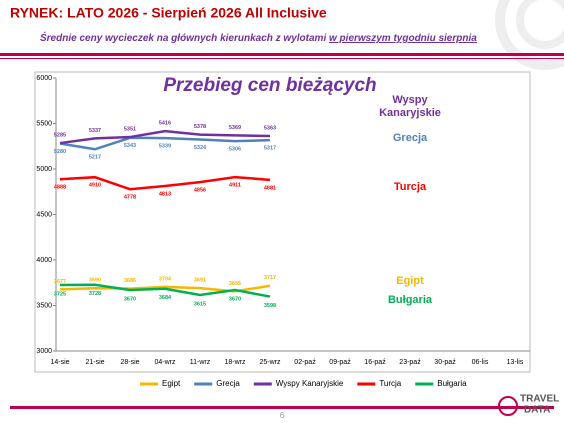  Describe the element at coordinates (228, 383) in the screenshot. I see `legend-label: Grecja` at that location.